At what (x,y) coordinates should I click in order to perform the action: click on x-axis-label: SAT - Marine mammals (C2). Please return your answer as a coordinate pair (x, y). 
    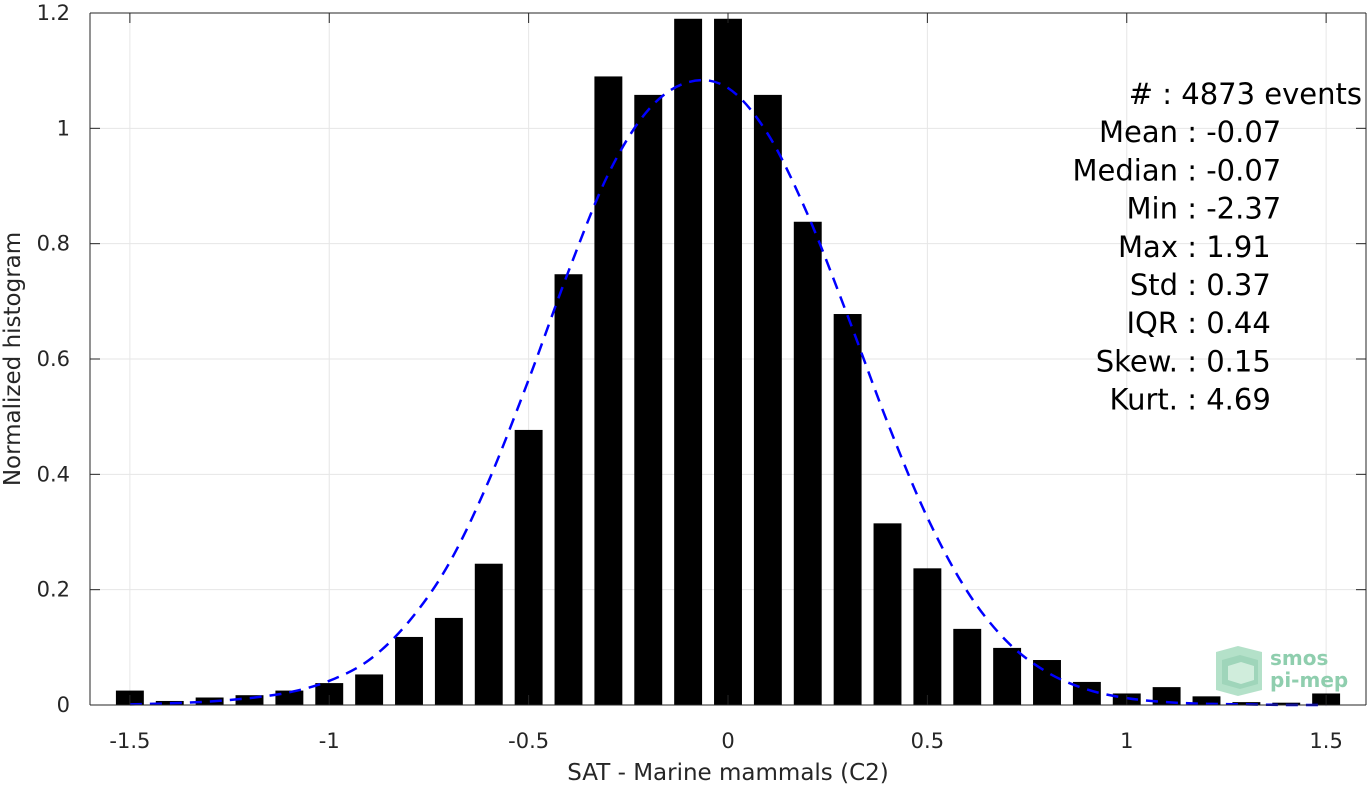
    Looking at the image, I should click on (728, 772).